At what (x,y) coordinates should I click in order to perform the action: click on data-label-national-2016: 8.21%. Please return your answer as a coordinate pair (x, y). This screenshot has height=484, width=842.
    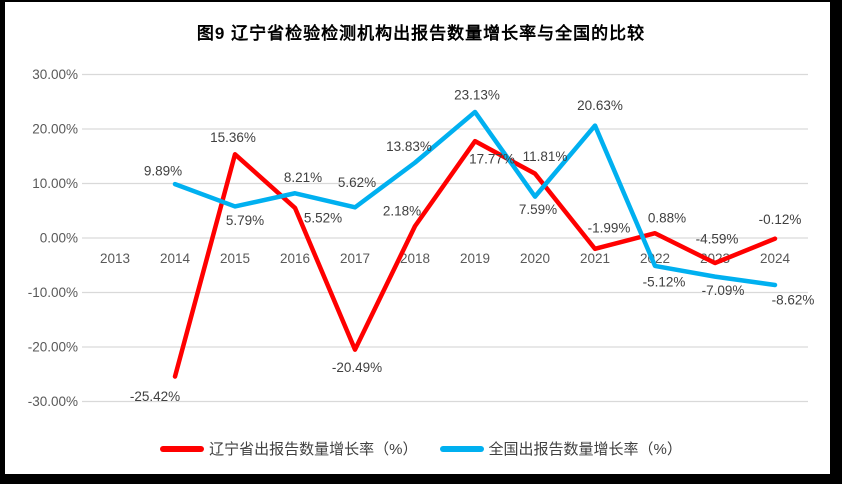
    Looking at the image, I should click on (303, 177).